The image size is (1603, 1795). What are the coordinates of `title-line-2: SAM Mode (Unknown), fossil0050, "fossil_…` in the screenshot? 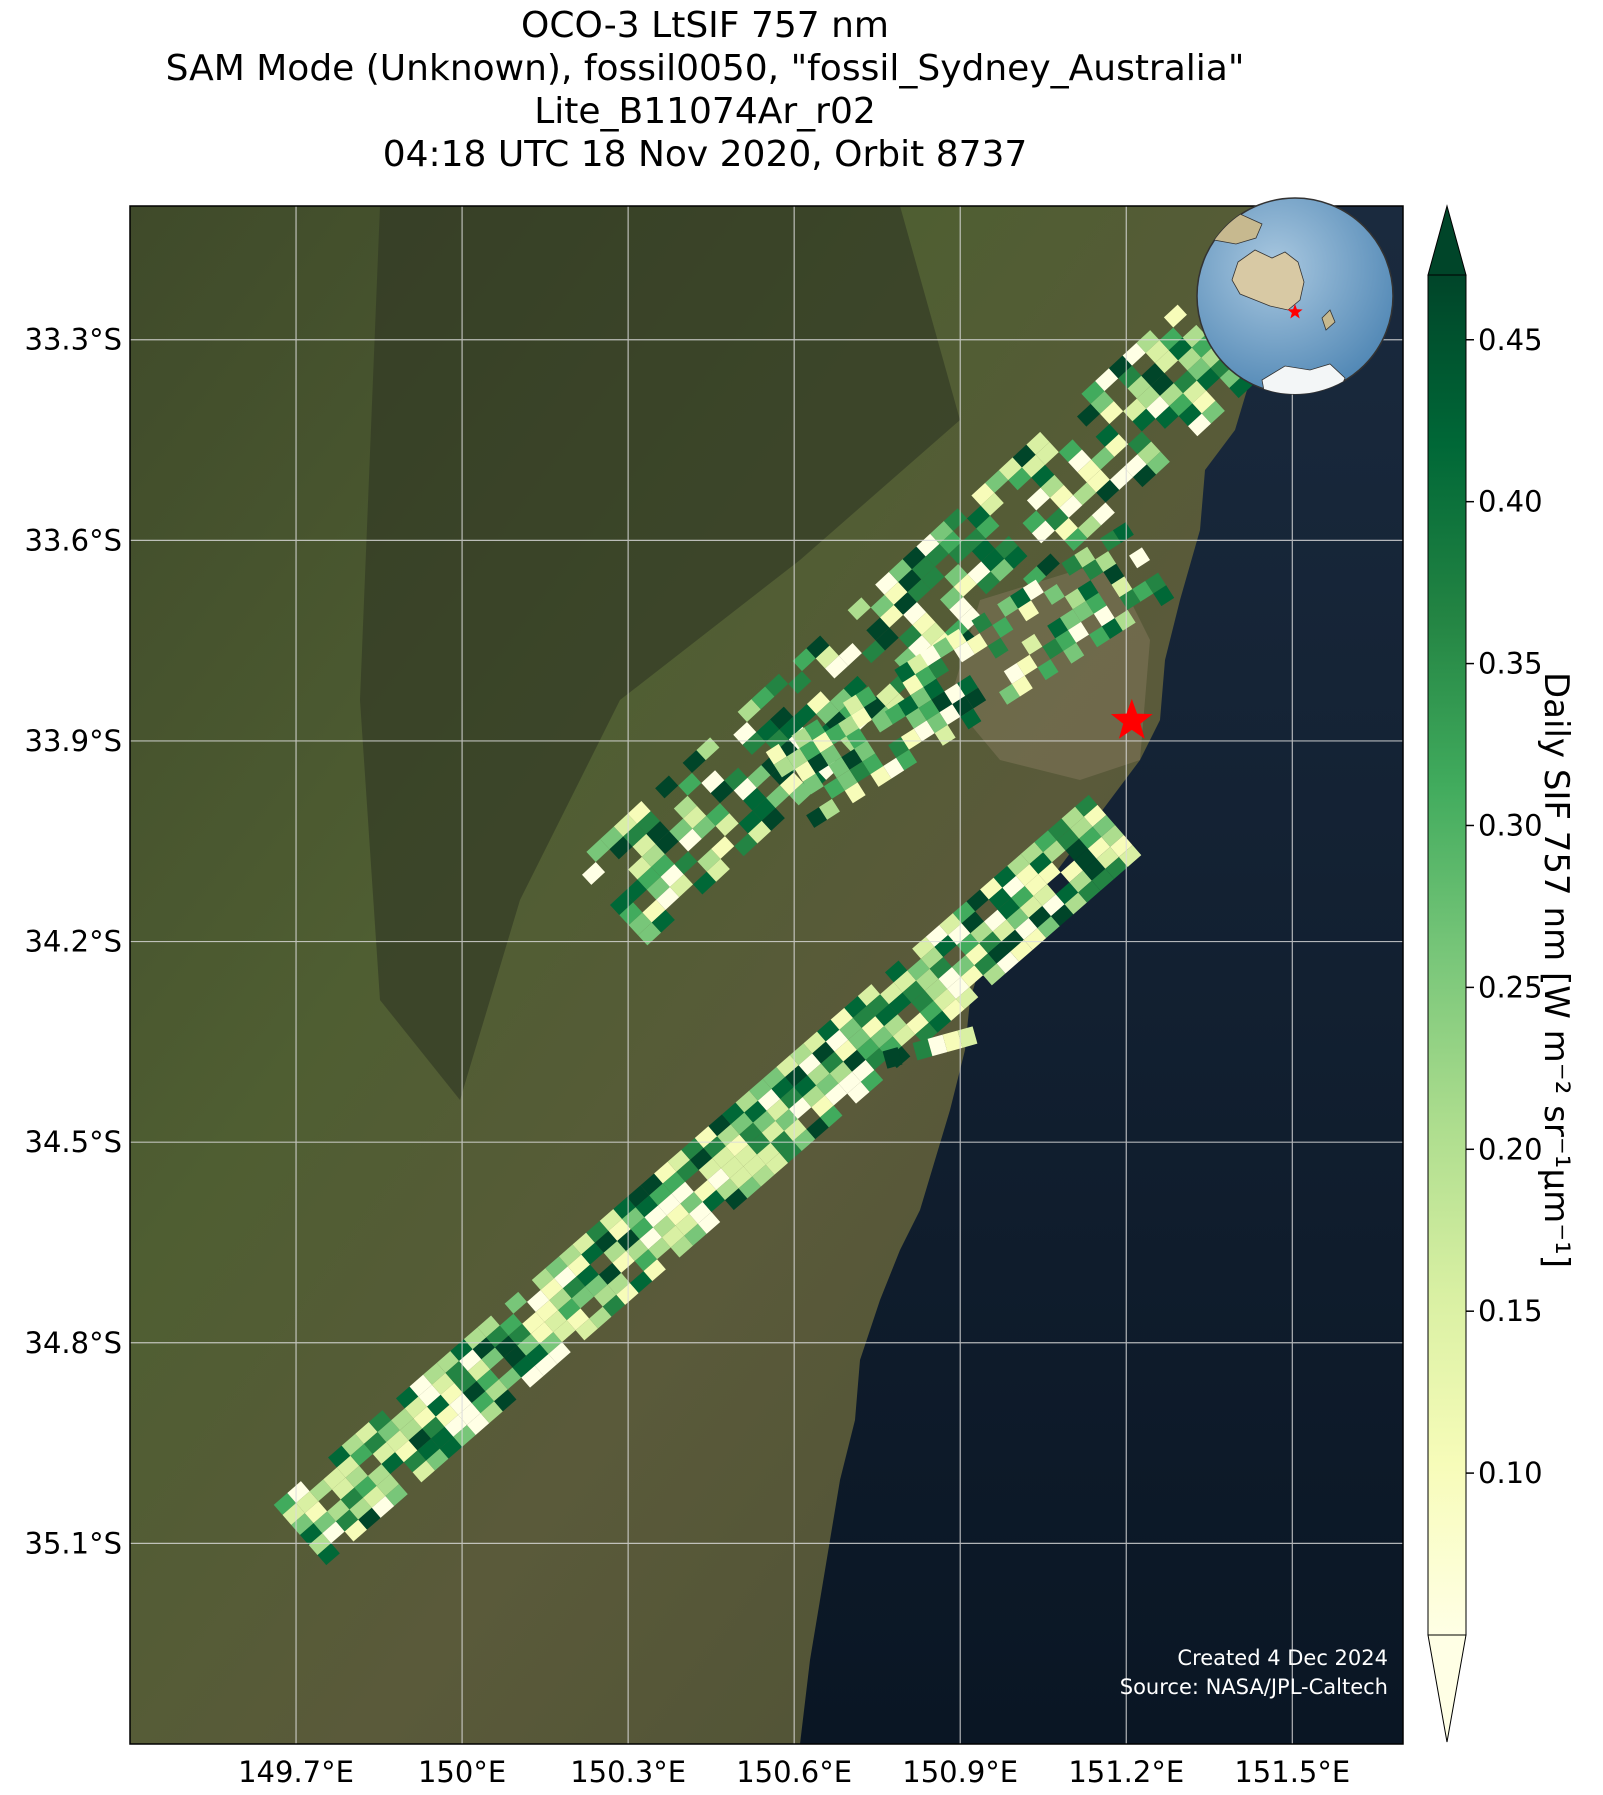 It's located at (705, 68).